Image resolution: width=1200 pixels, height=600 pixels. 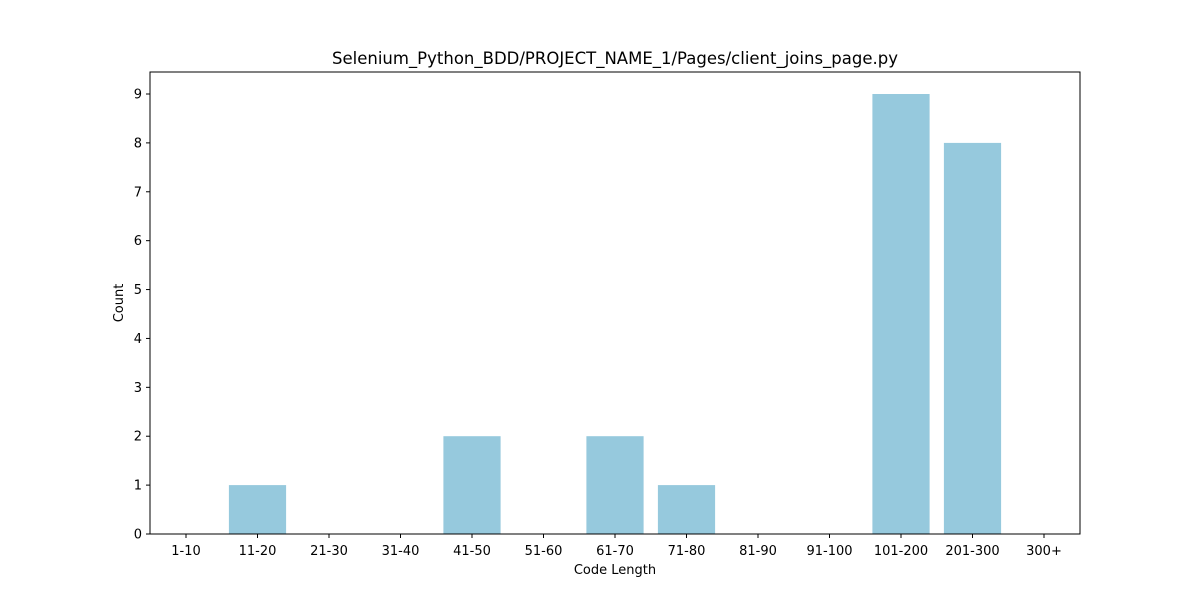 What do you see at coordinates (829, 551) in the screenshot?
I see `x-tick-label: 91-100` at bounding box center [829, 551].